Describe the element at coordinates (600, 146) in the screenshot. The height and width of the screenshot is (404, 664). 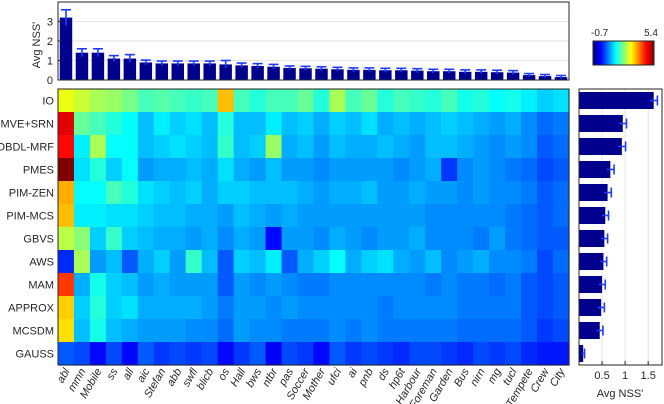
I see `right-bar-OBDL-MRF` at that location.